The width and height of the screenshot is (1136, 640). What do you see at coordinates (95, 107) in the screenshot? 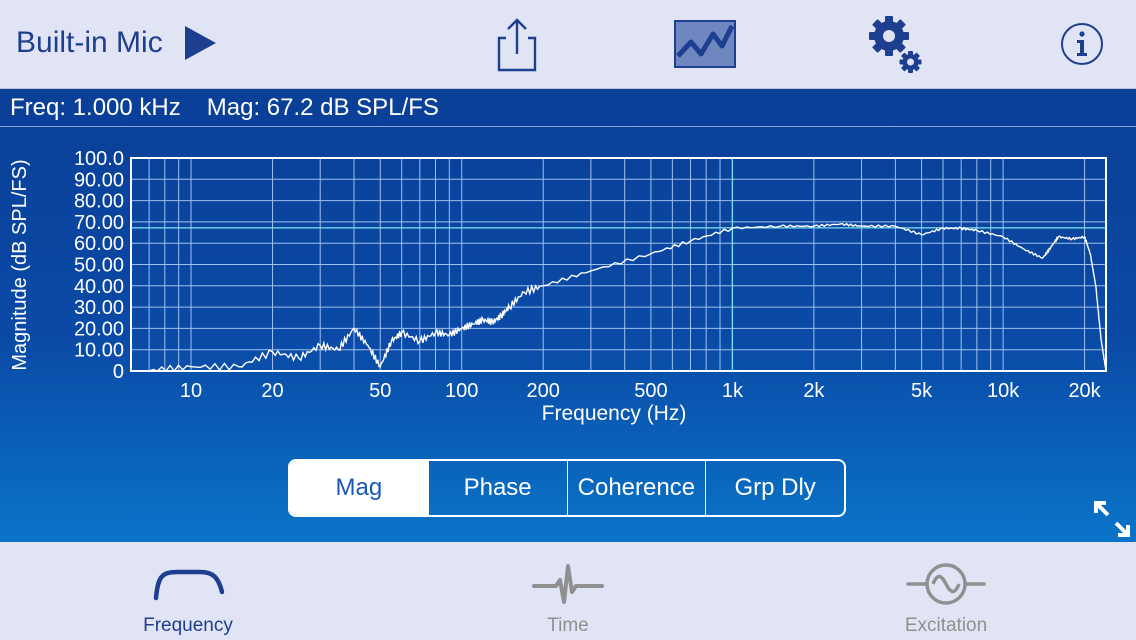
I see `freq-readout: Freq: 1.000 kHz` at bounding box center [95, 107].